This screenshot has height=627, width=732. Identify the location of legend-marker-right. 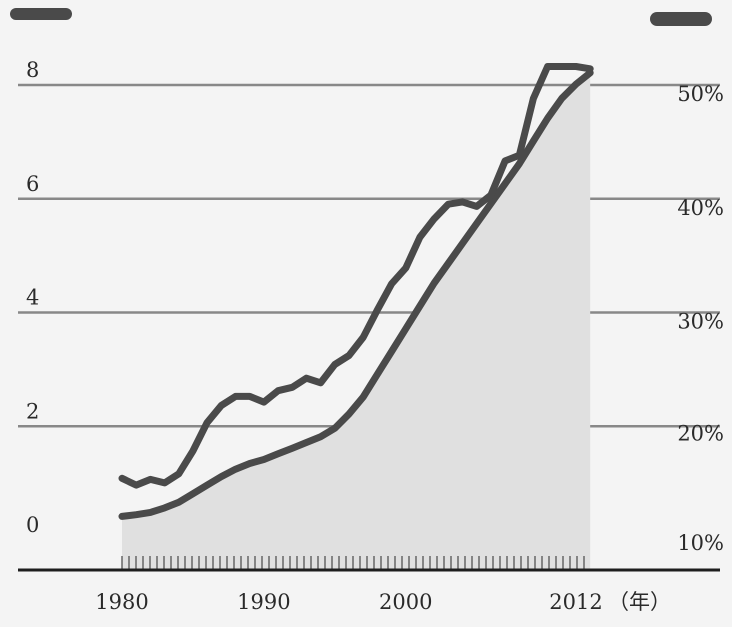
(681, 19).